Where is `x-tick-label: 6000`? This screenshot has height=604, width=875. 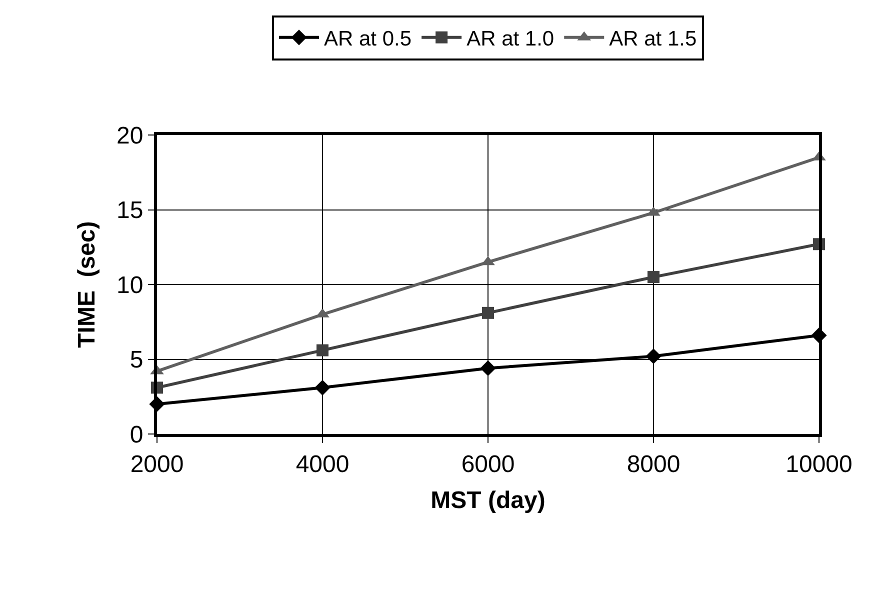 x-tick-label: 6000 is located at coordinates (488, 464).